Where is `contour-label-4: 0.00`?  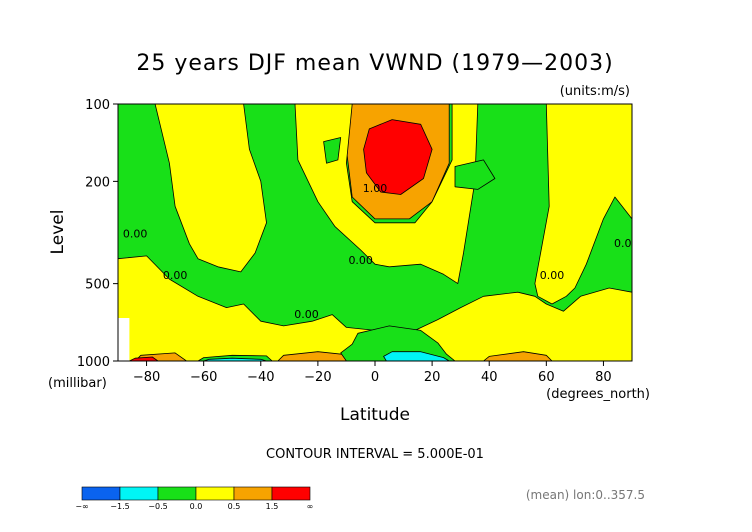
contour-label-4: 0.00 is located at coordinates (306, 314).